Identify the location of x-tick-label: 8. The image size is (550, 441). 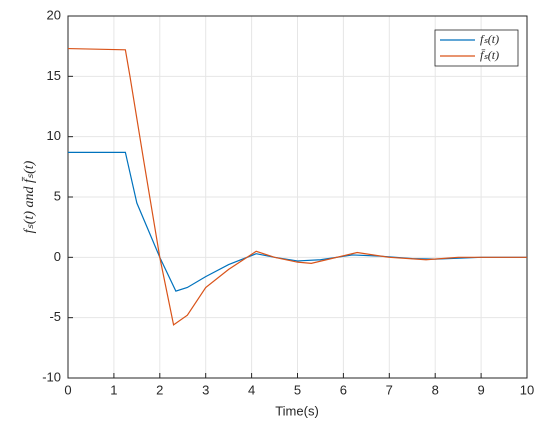
(435, 389).